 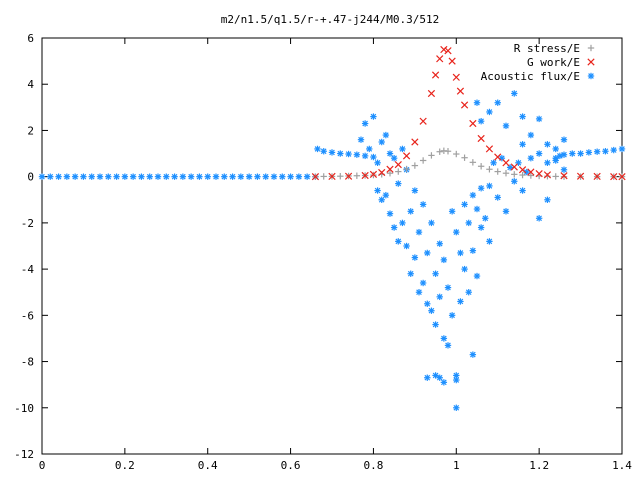 I want to click on x-tick-label: 0.4, so click(x=208, y=465).